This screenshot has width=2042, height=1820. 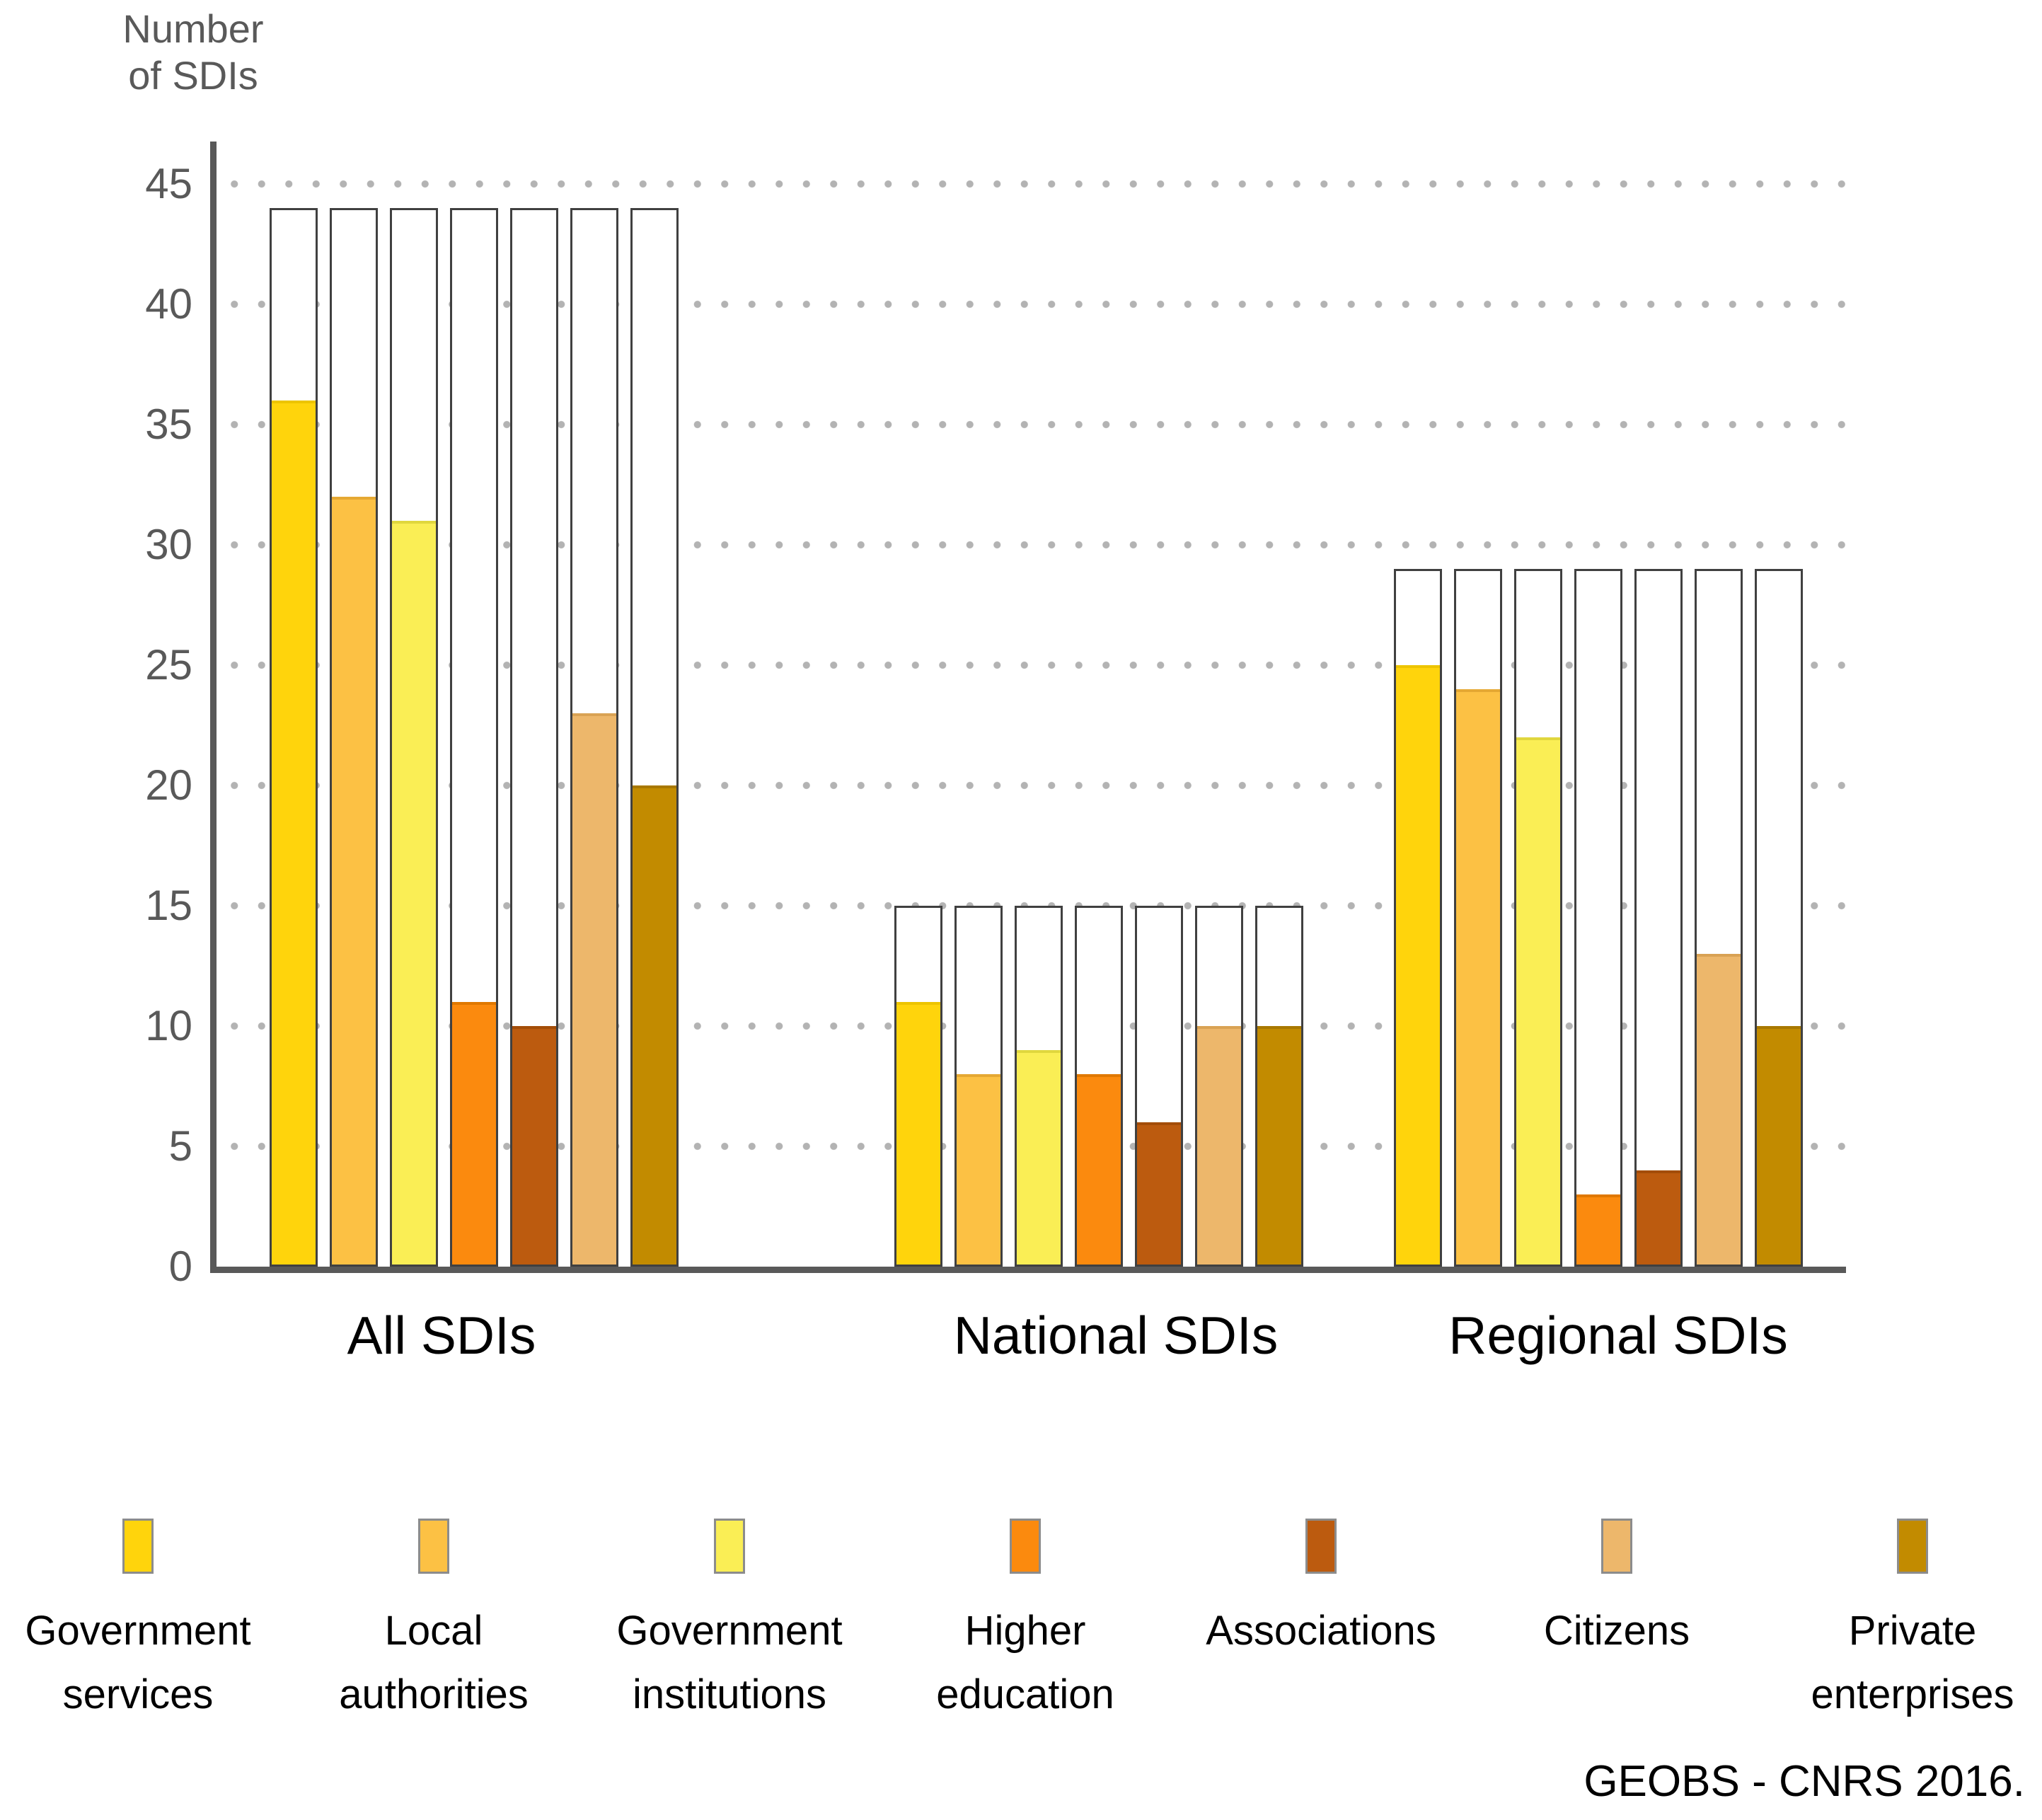 What do you see at coordinates (1219, 1145) in the screenshot?
I see `bar-fill-national-sdis-citizens` at bounding box center [1219, 1145].